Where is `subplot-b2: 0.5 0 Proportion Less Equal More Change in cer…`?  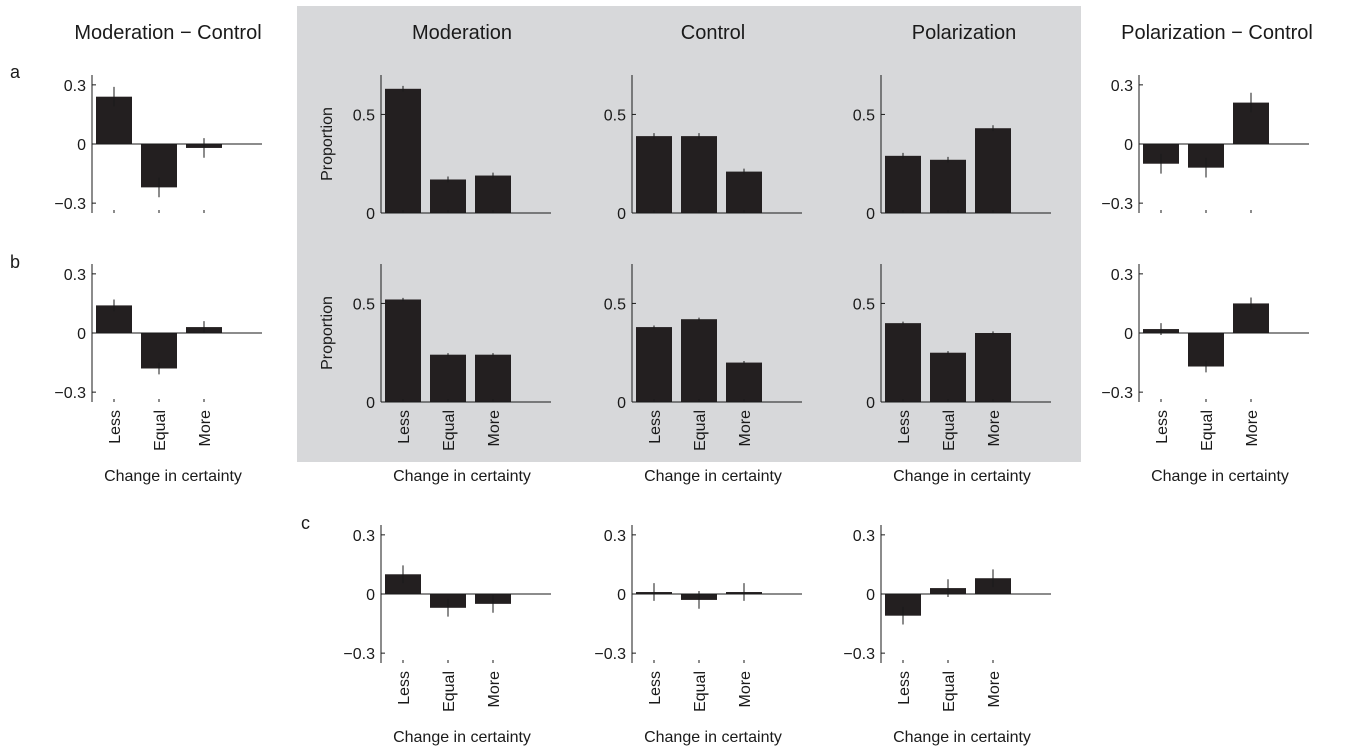 subplot-b2: 0.5 0 Proportion Less Equal More Change in cer… is located at coordinates (435, 374).